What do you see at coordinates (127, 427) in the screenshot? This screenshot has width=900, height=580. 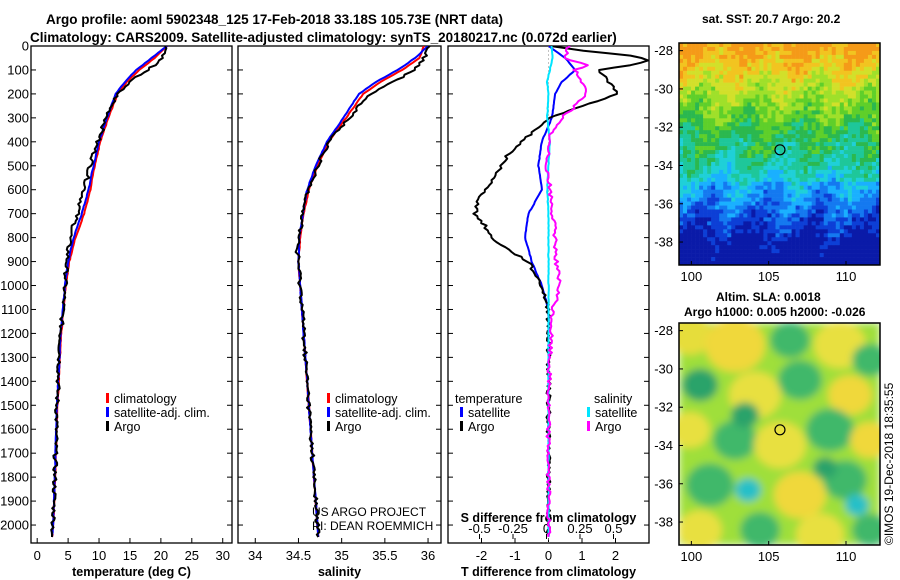 I see `legend-argo-label: Argo` at bounding box center [127, 427].